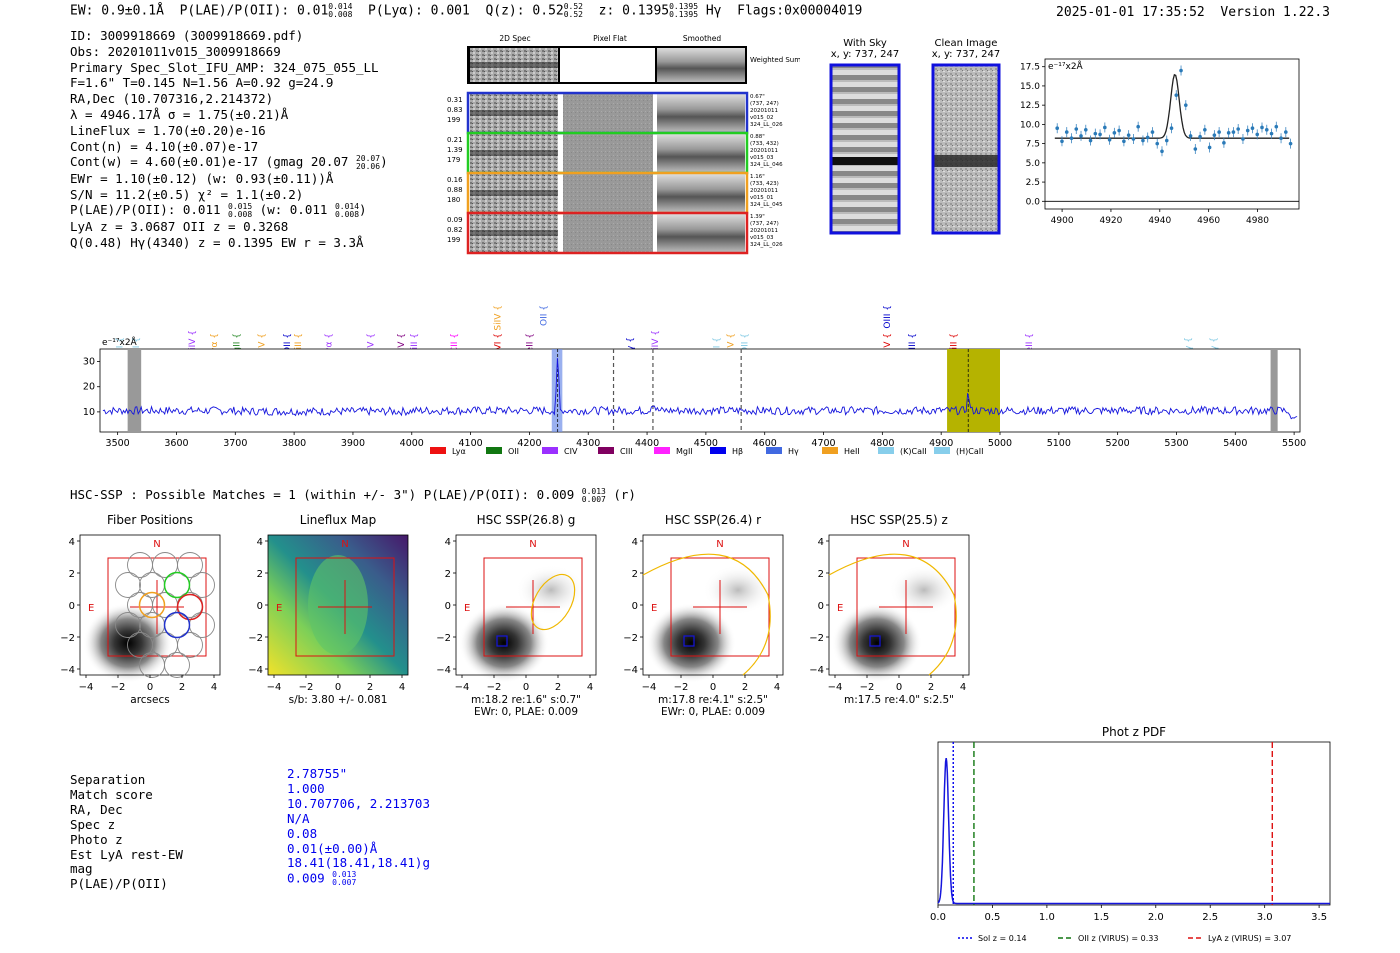 This screenshot has height=953, width=1400. What do you see at coordinates (1066, 66) in the screenshot?
I see `line-fit-unit: e⁻¹⁷x2Å` at bounding box center [1066, 66].